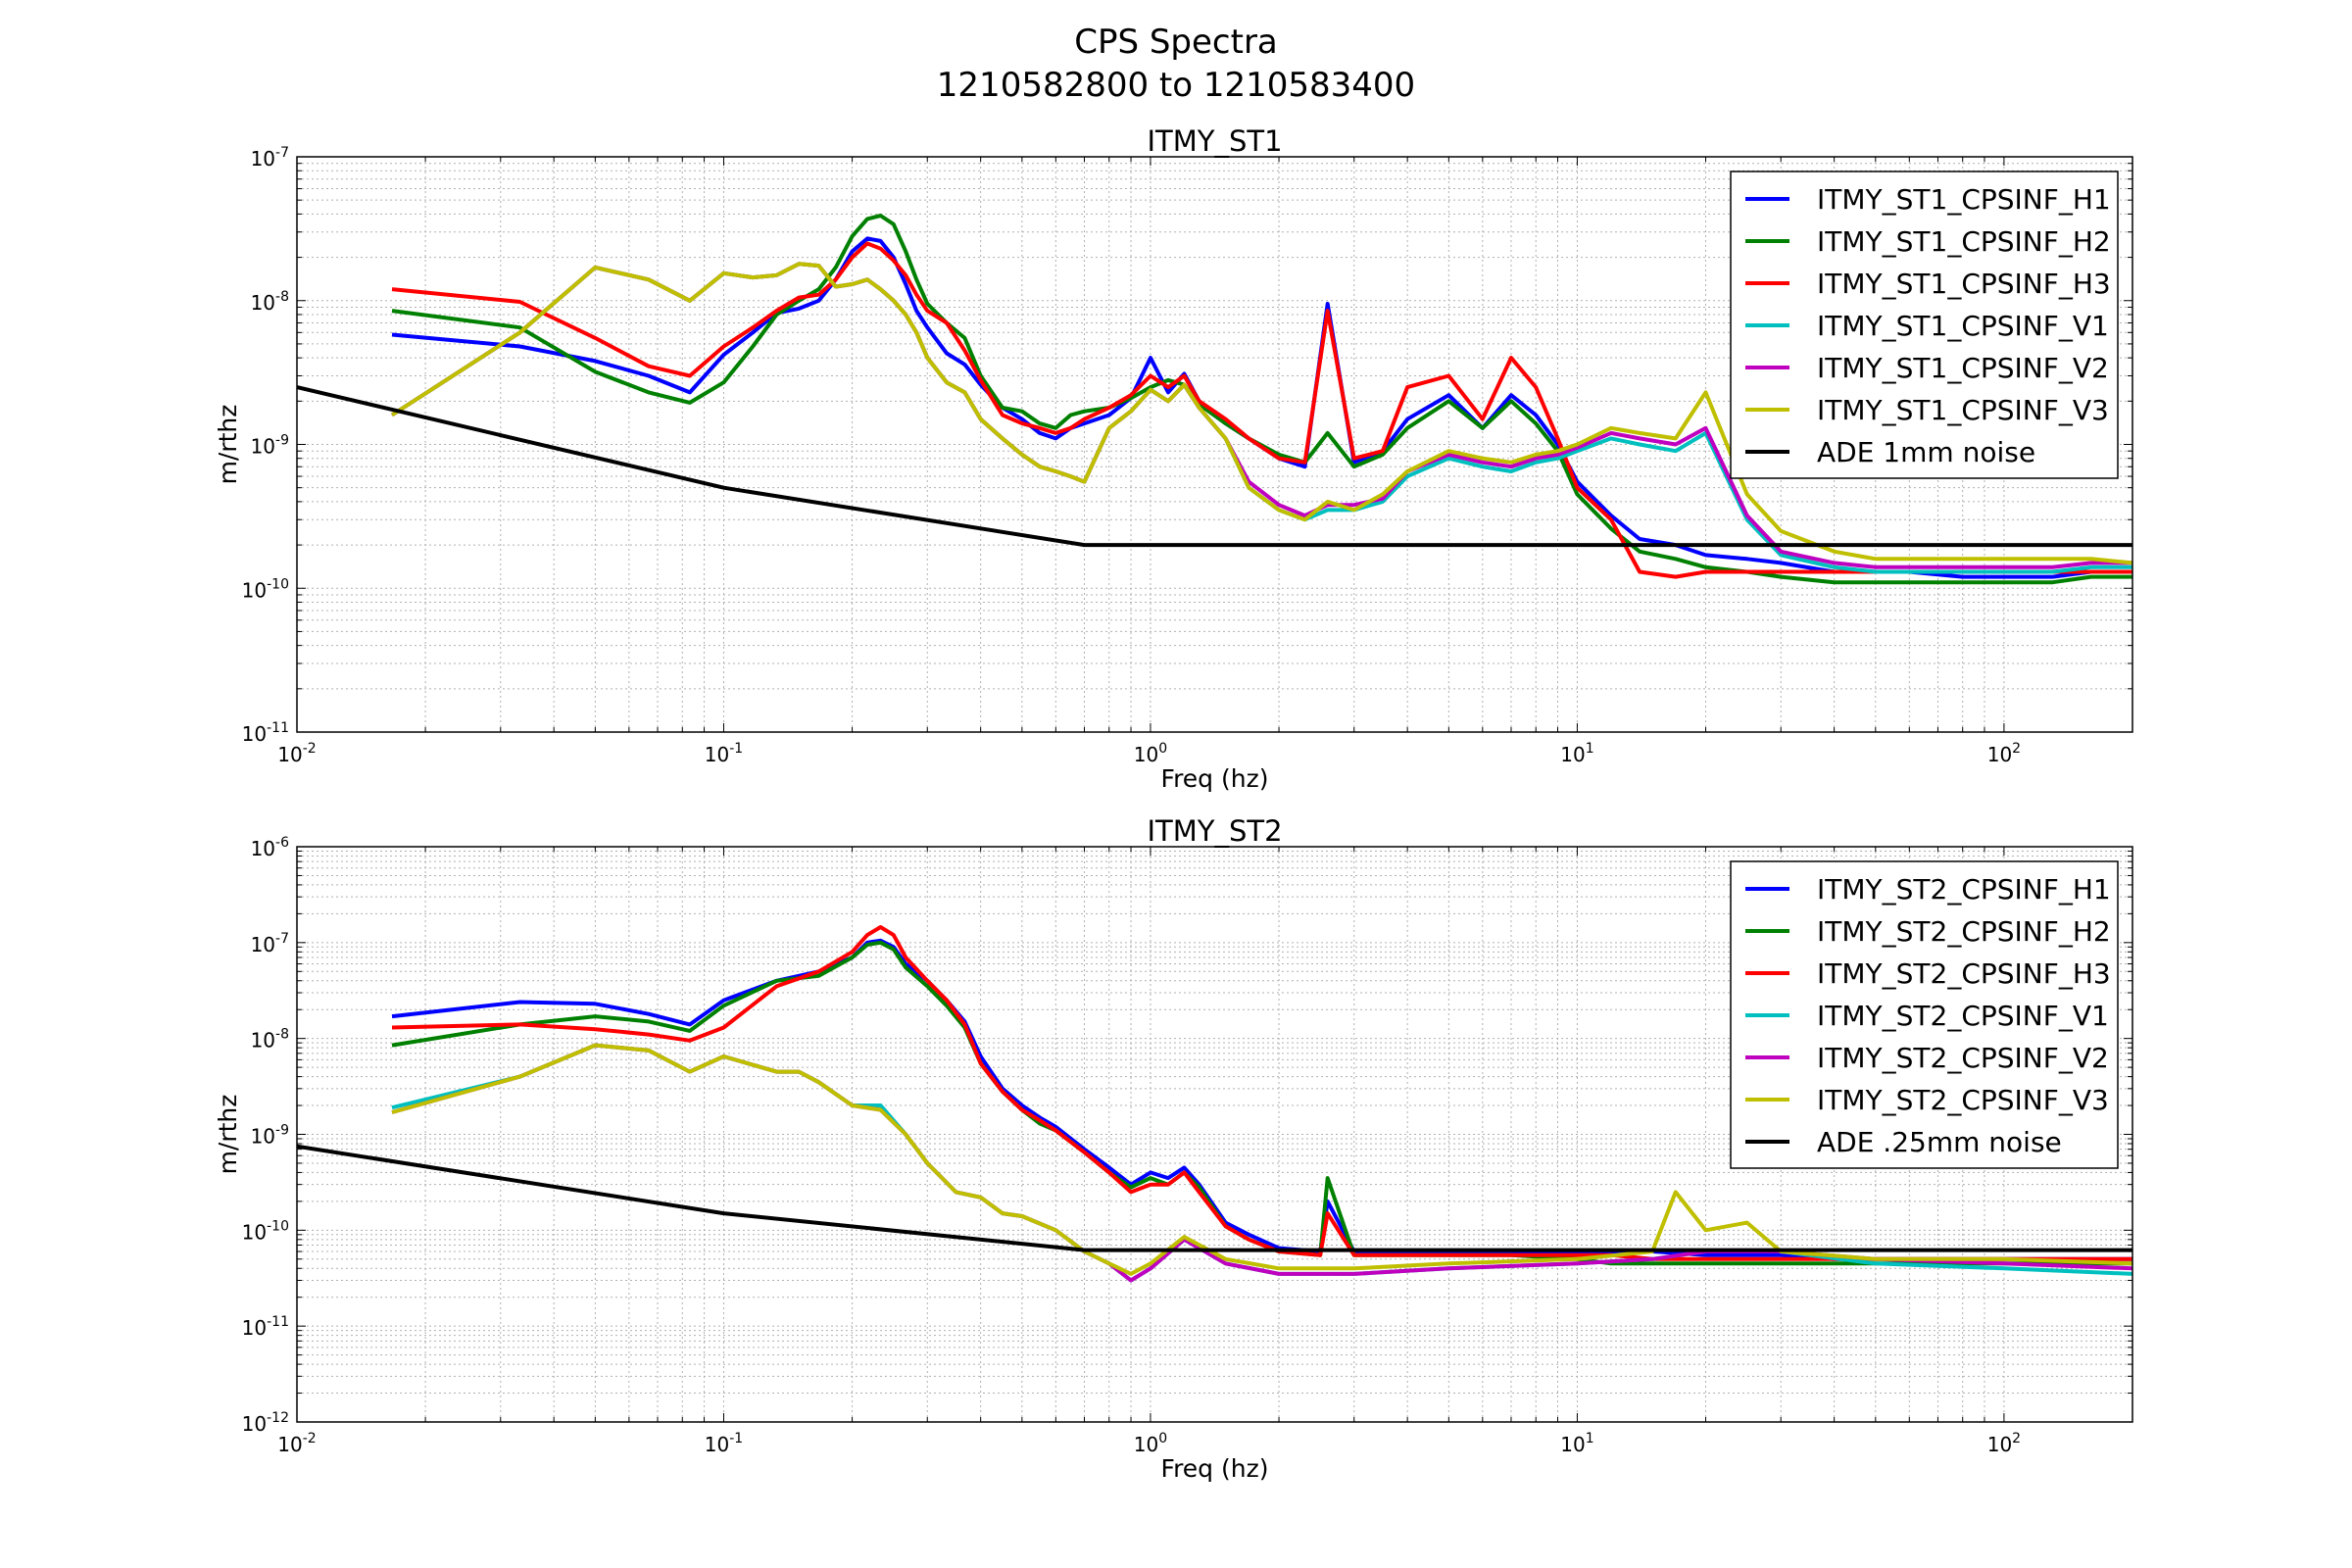 The height and width of the screenshot is (1568, 2352). What do you see at coordinates (1963, 1100) in the screenshot?
I see `legend-label: ITMY_ST2_CPSINF_V3` at bounding box center [1963, 1100].